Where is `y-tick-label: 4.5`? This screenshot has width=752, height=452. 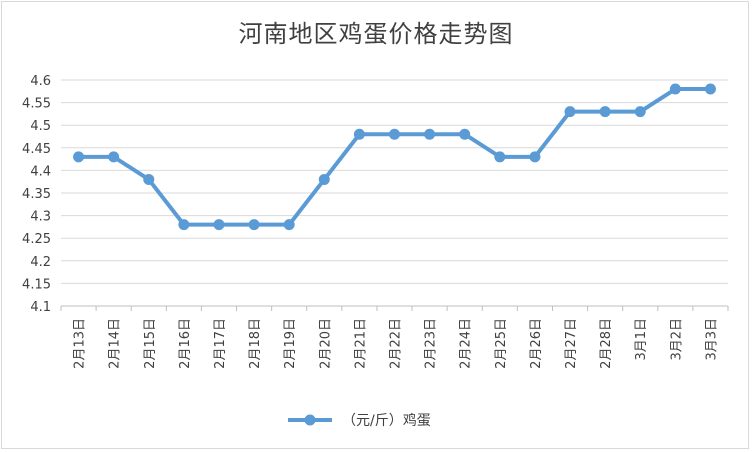 y-tick-label: 4.5 is located at coordinates (40, 126).